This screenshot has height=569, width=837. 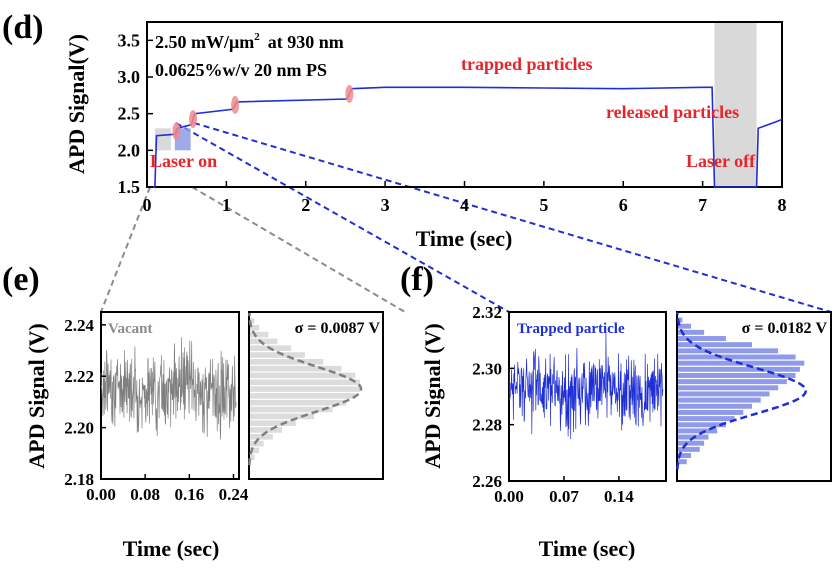 I want to click on x-tick-label: 0.08, so click(x=145, y=494).